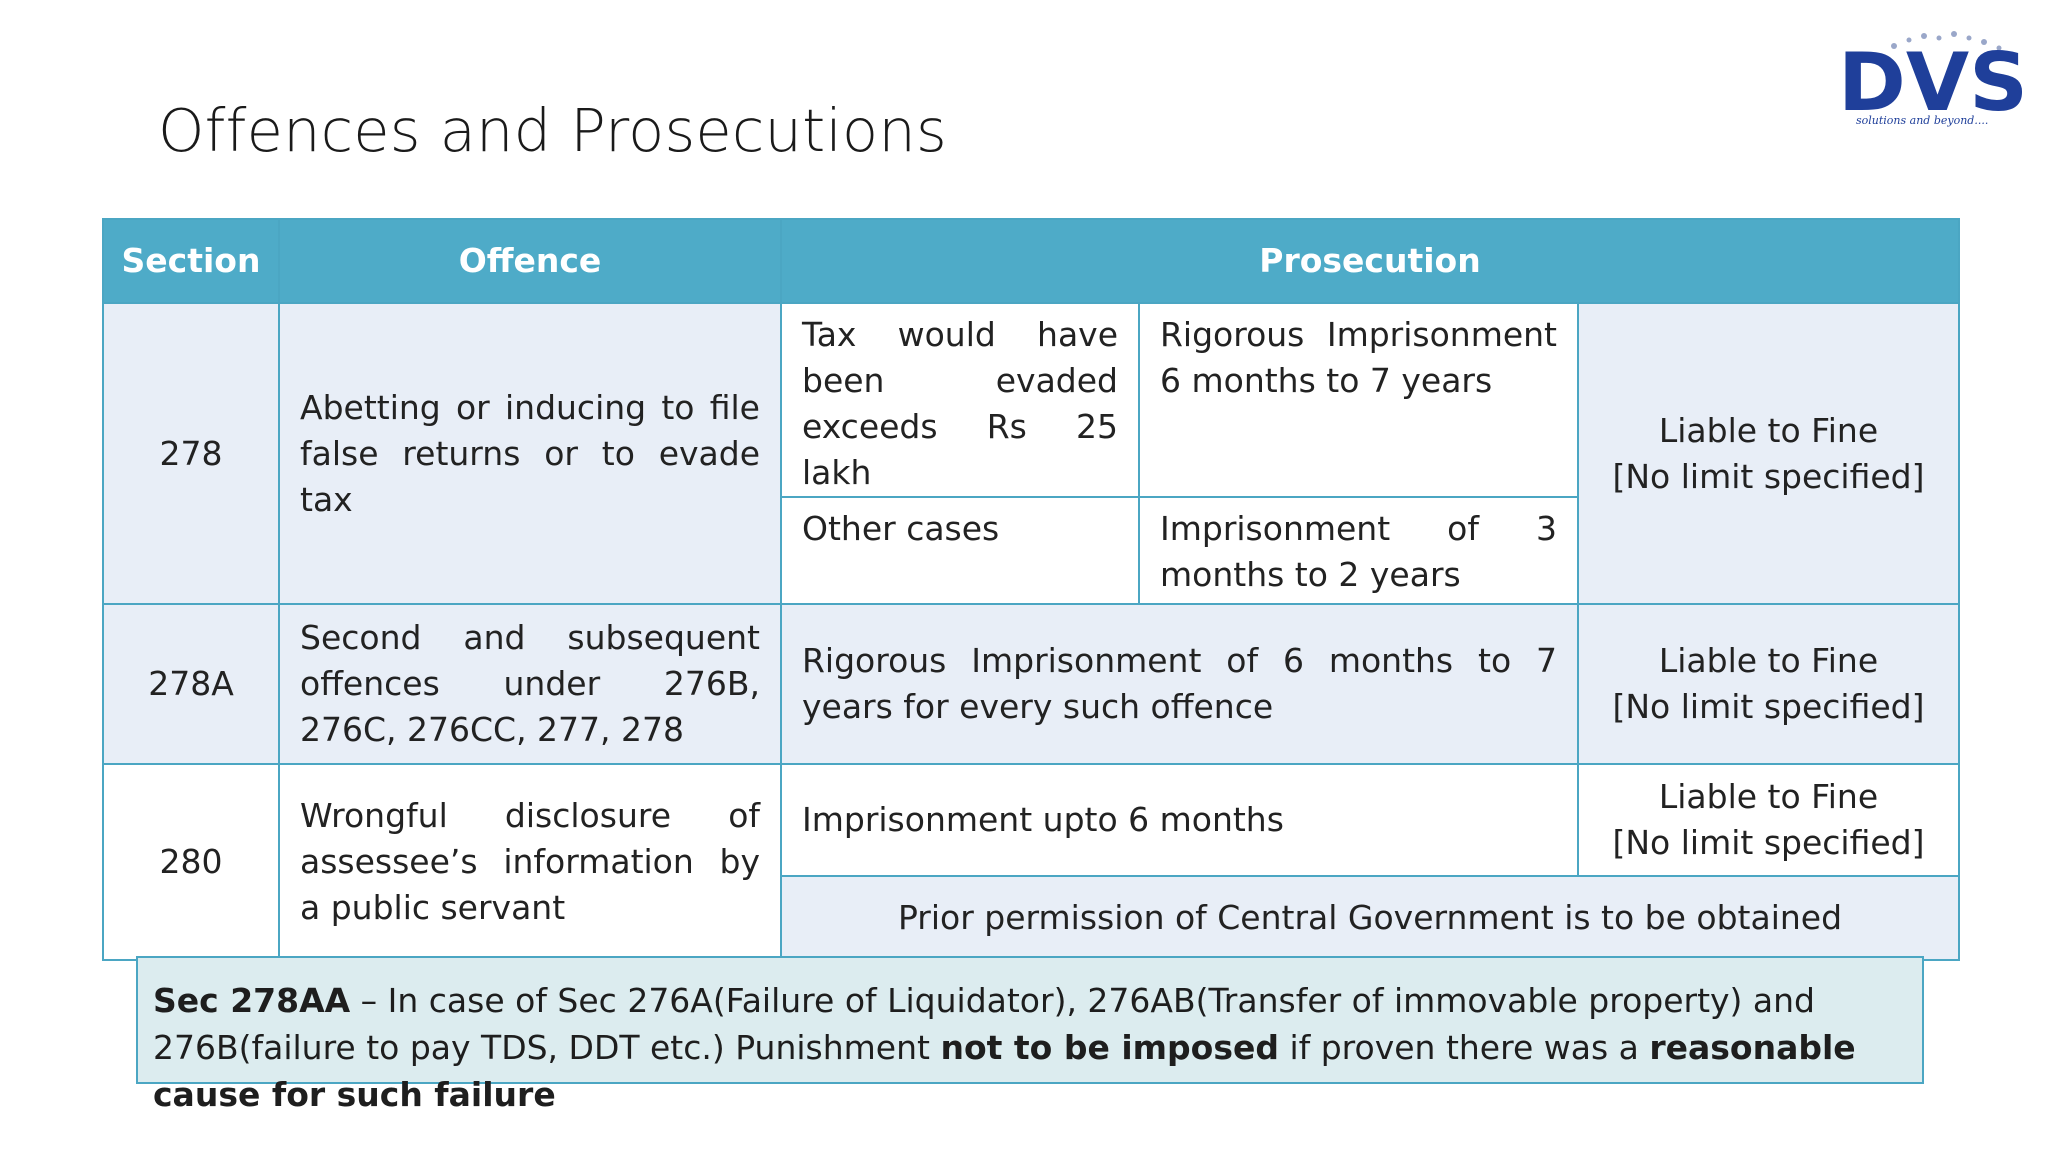 Image resolution: width=2048 pixels, height=1152 pixels. Describe the element at coordinates (191, 862) in the screenshot. I see `section-cell: 280` at that location.